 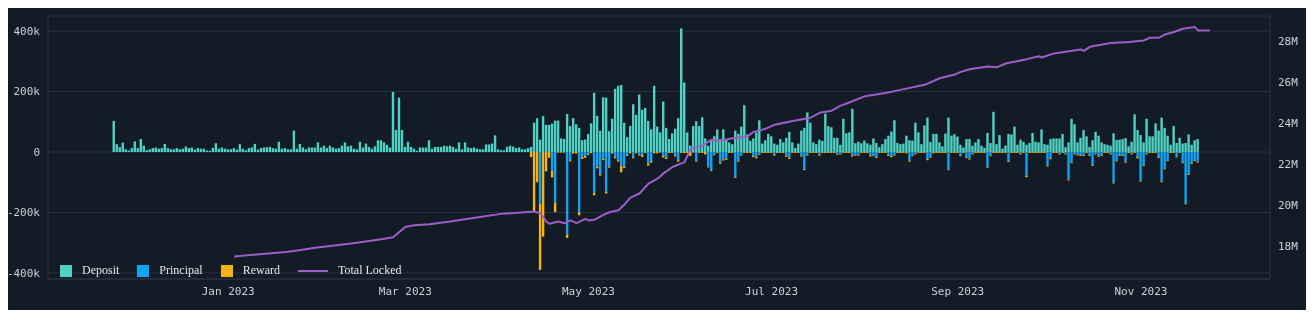 I want to click on y2-tick-label: 24M, so click(x=1288, y=123).